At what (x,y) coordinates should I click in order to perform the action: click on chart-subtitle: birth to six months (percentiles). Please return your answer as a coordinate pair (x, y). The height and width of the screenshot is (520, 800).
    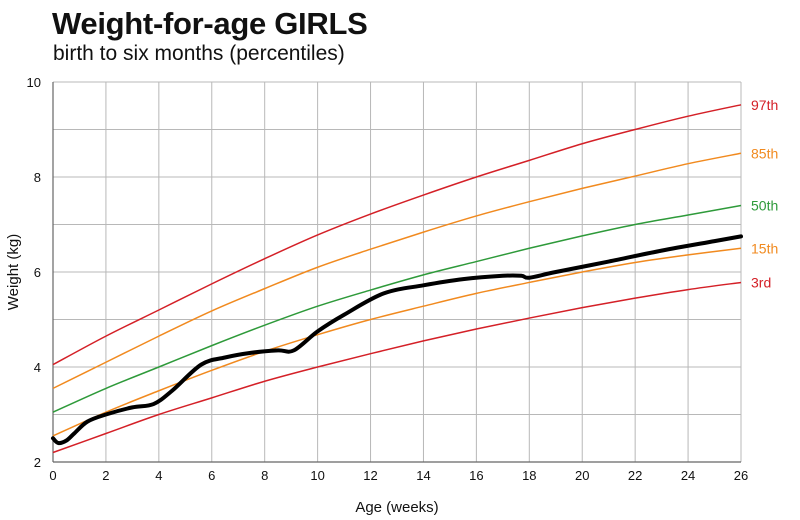
    Looking at the image, I should click on (199, 53).